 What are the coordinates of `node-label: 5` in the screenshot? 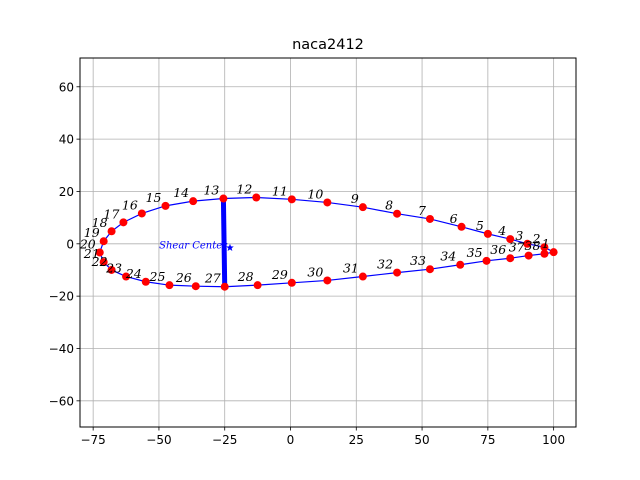 It's located at (480, 225).